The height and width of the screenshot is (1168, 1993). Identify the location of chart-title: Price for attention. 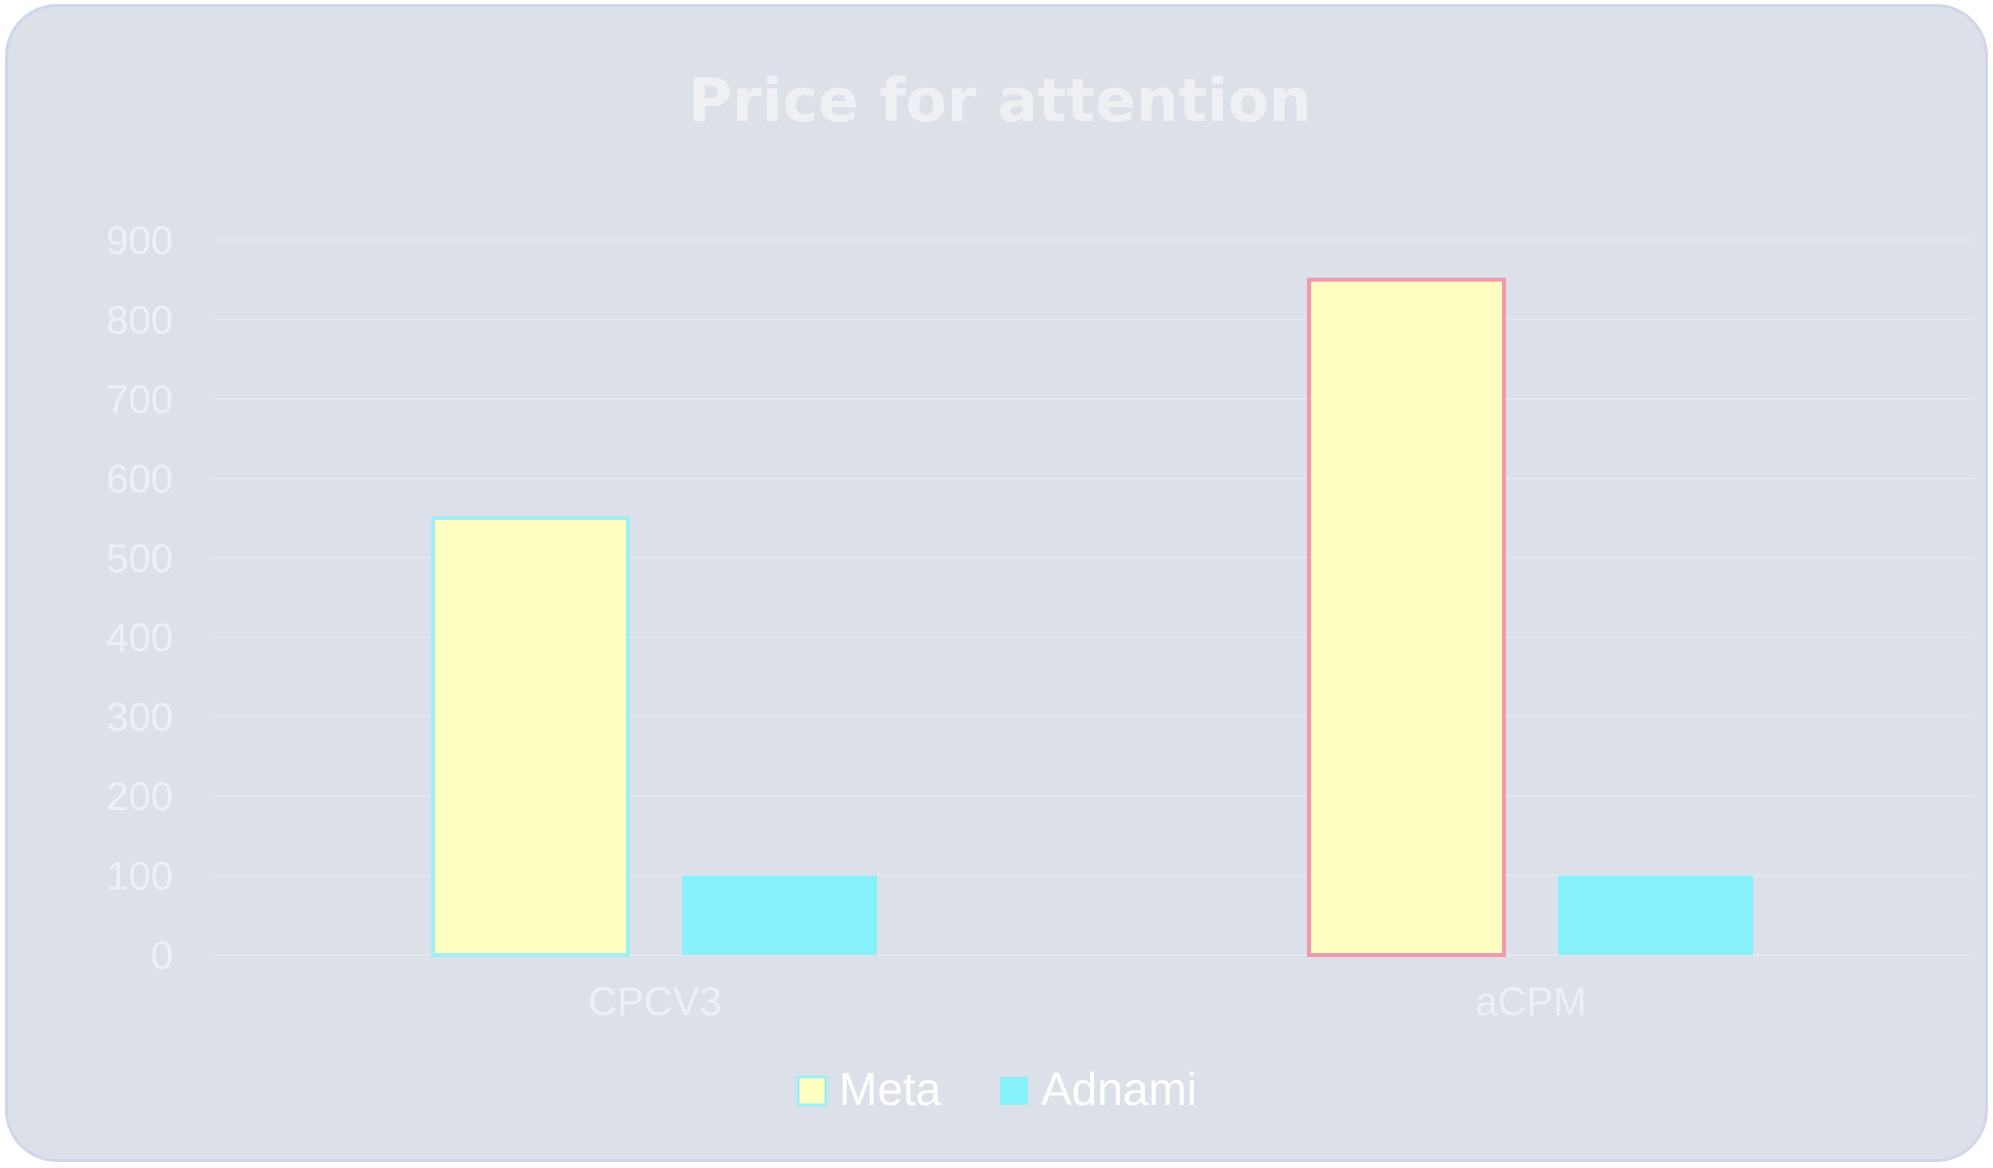
(1000, 101).